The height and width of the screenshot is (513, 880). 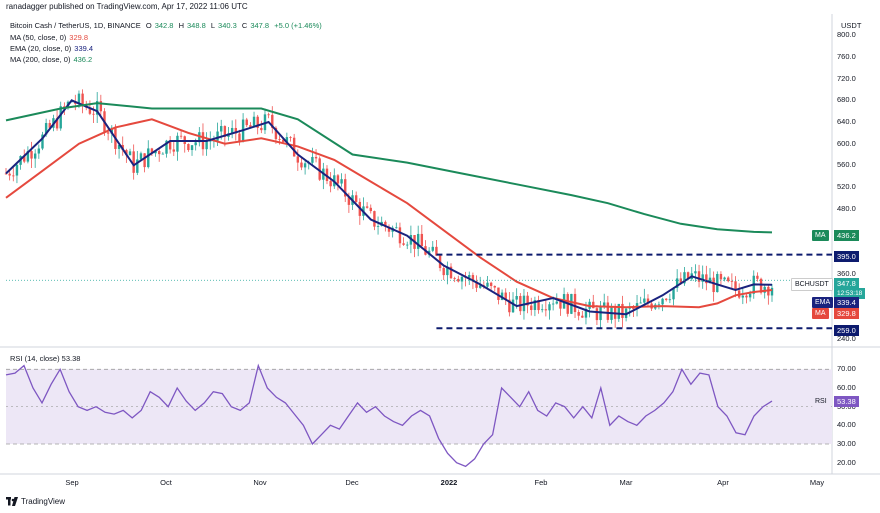 What do you see at coordinates (50, 37) in the screenshot?
I see `legend-ma50: MA (50, close, 0) 329.8` at bounding box center [50, 37].